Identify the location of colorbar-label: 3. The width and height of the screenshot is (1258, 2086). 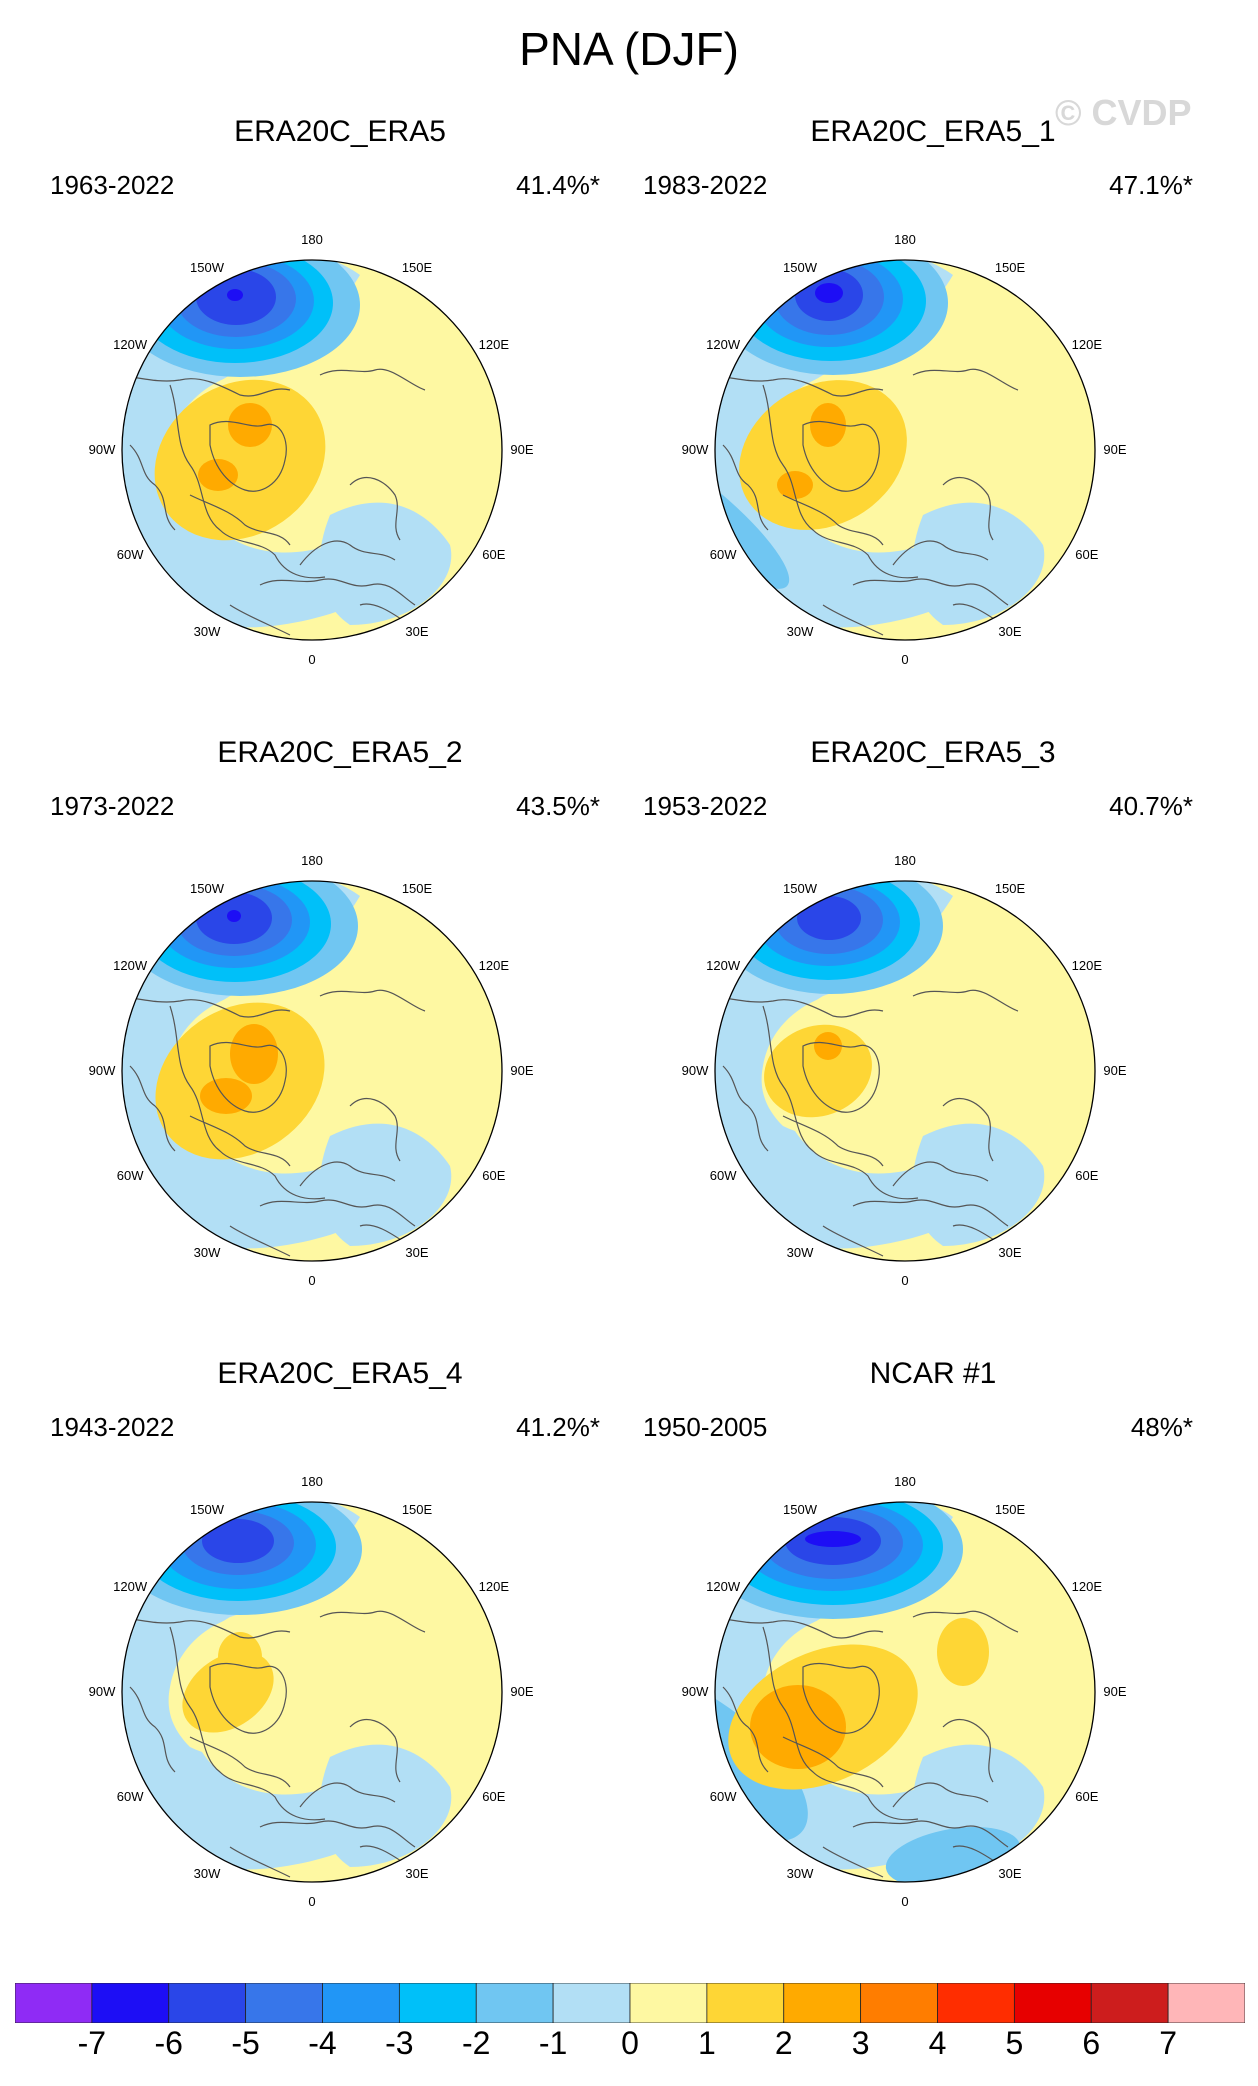
(860, 2043).